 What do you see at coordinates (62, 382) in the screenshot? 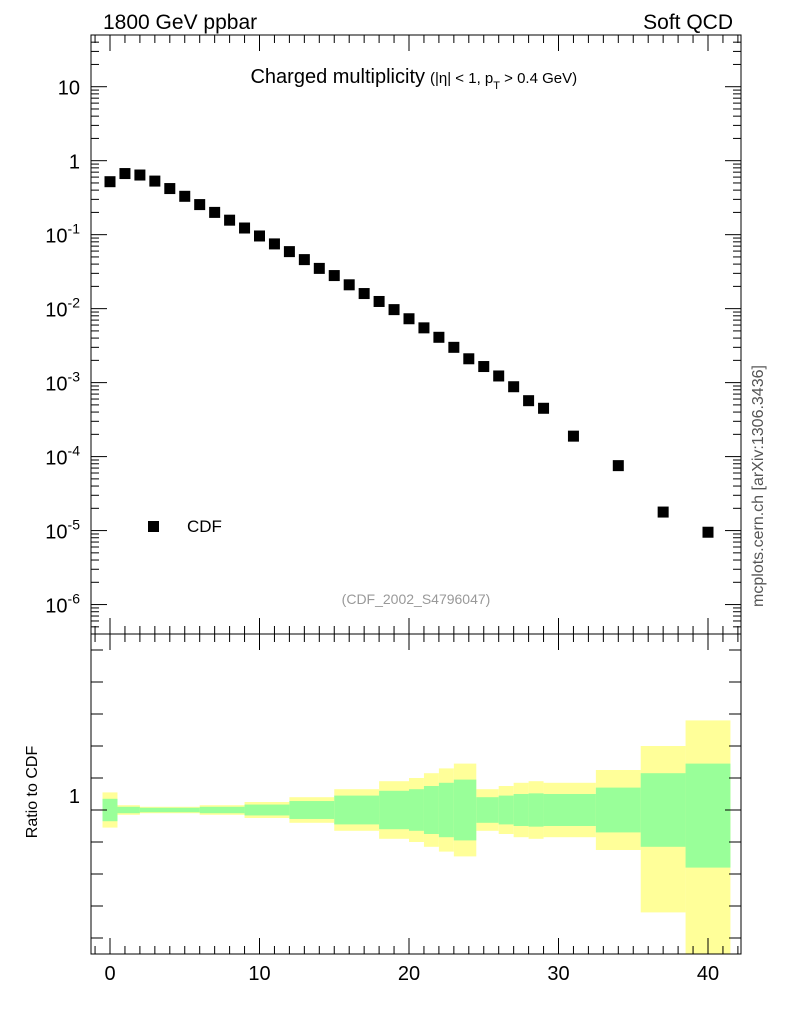
I see `y-tick-label: 10⁻³` at bounding box center [62, 382].